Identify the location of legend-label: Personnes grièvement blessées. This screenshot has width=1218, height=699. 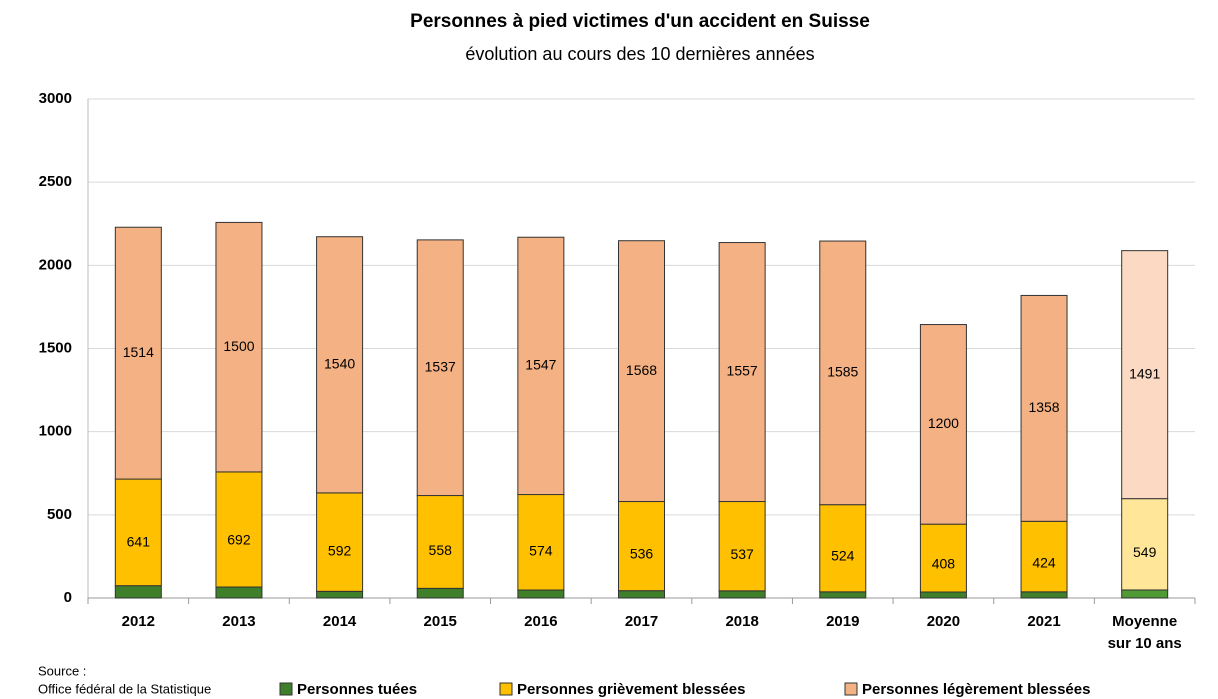
(631, 689).